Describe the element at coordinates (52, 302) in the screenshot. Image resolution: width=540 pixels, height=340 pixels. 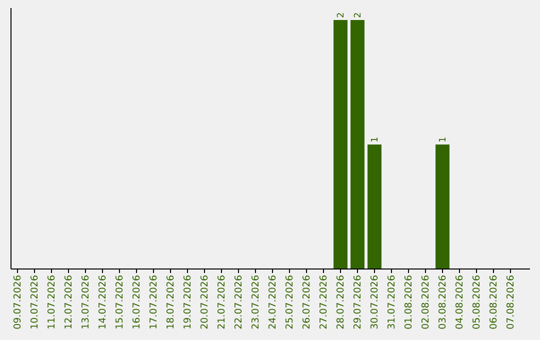
I see `x-tick-label: 11.07.2026` at that location.